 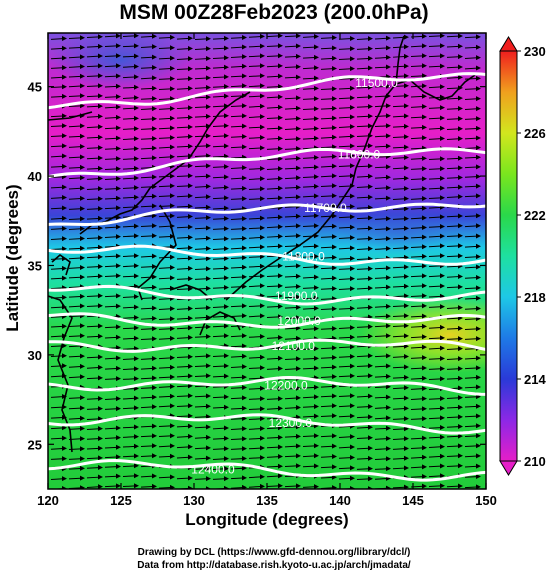 I want to click on colorbar-tick-label: 230, so click(x=535, y=51).